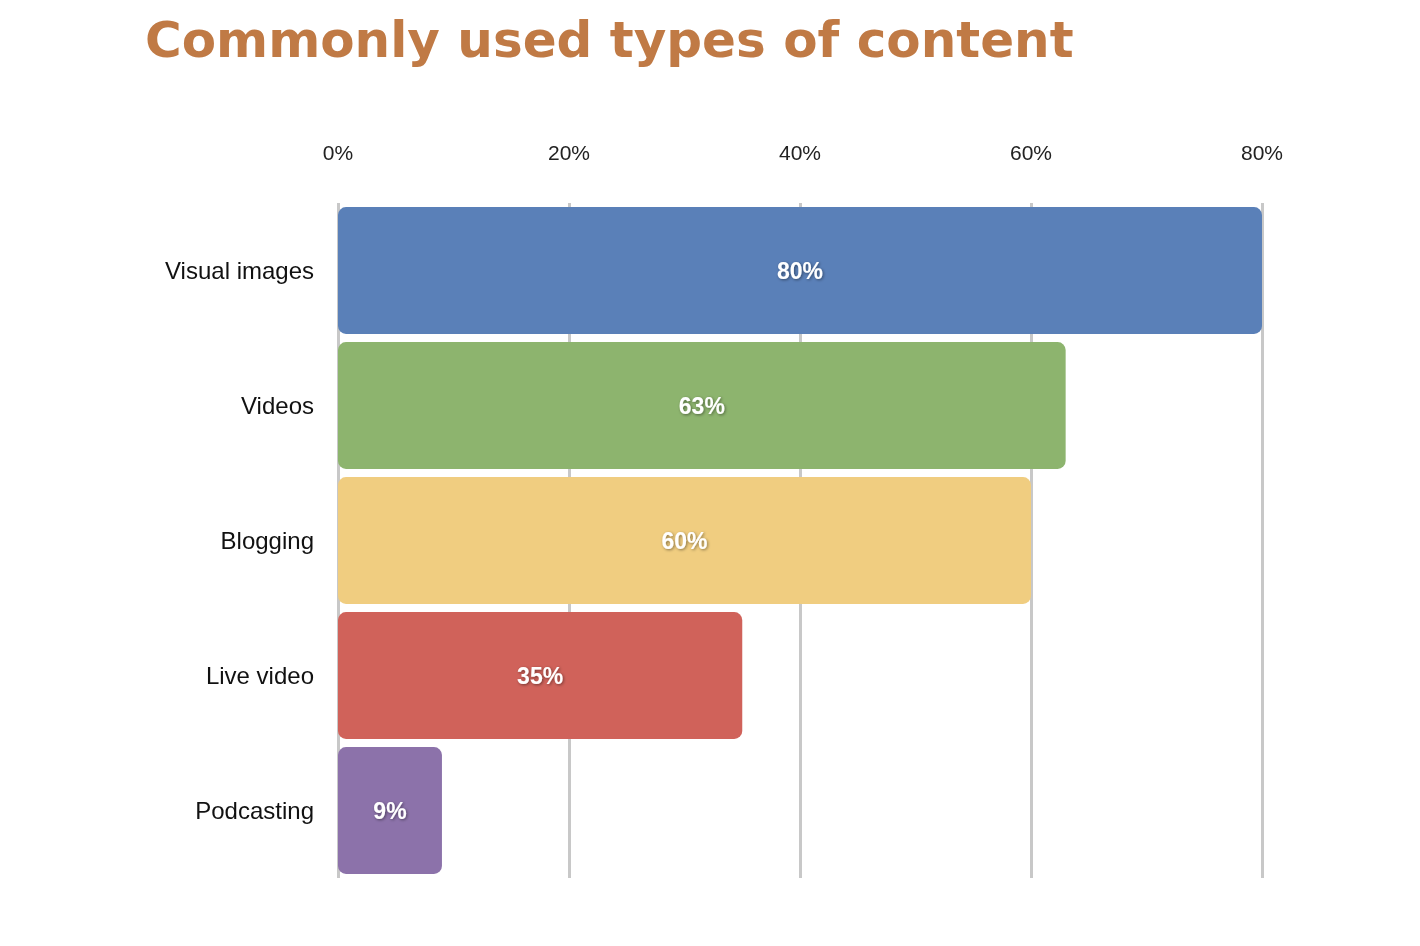  What do you see at coordinates (338, 152) in the screenshot?
I see `x-tick-label: 0%` at bounding box center [338, 152].